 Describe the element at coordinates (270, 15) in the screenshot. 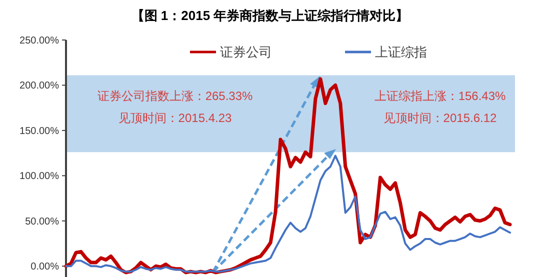

I see `chart-title: 【图 1：2015 年券商指数与上证综指行情对比】` at that location.